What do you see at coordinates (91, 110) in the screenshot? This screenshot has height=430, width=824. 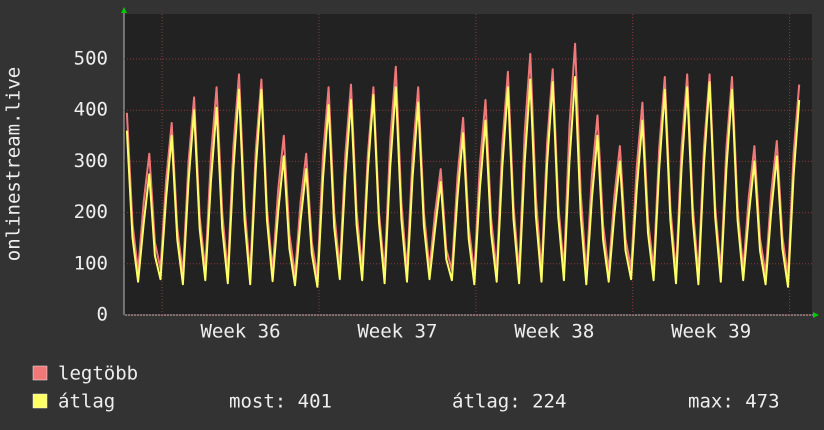 I see `y-tick-label: 400` at bounding box center [91, 110].